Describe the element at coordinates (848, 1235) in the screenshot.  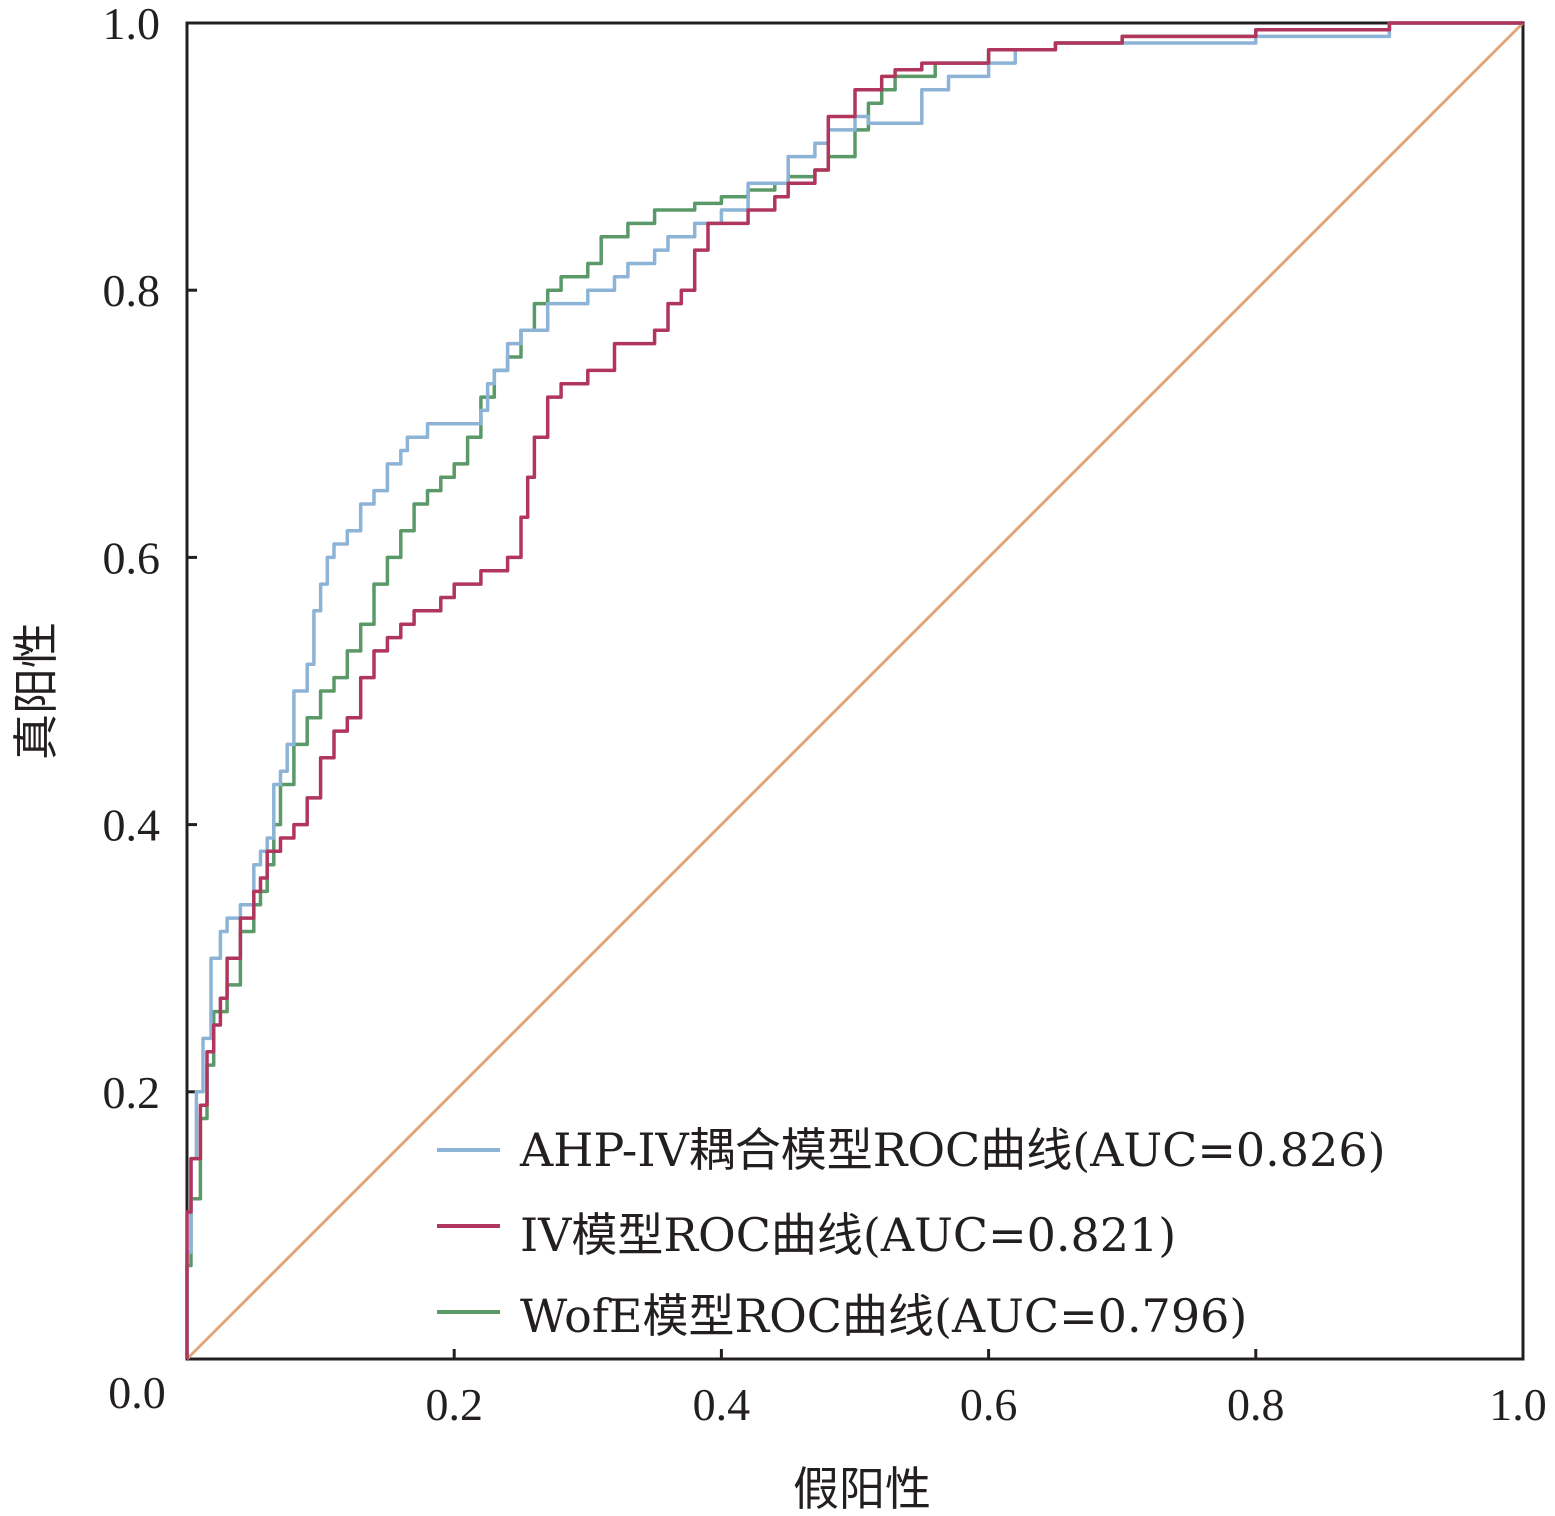
I see `legend-label-iv: IV模型ROC曲线(AUC=0.821)` at that location.